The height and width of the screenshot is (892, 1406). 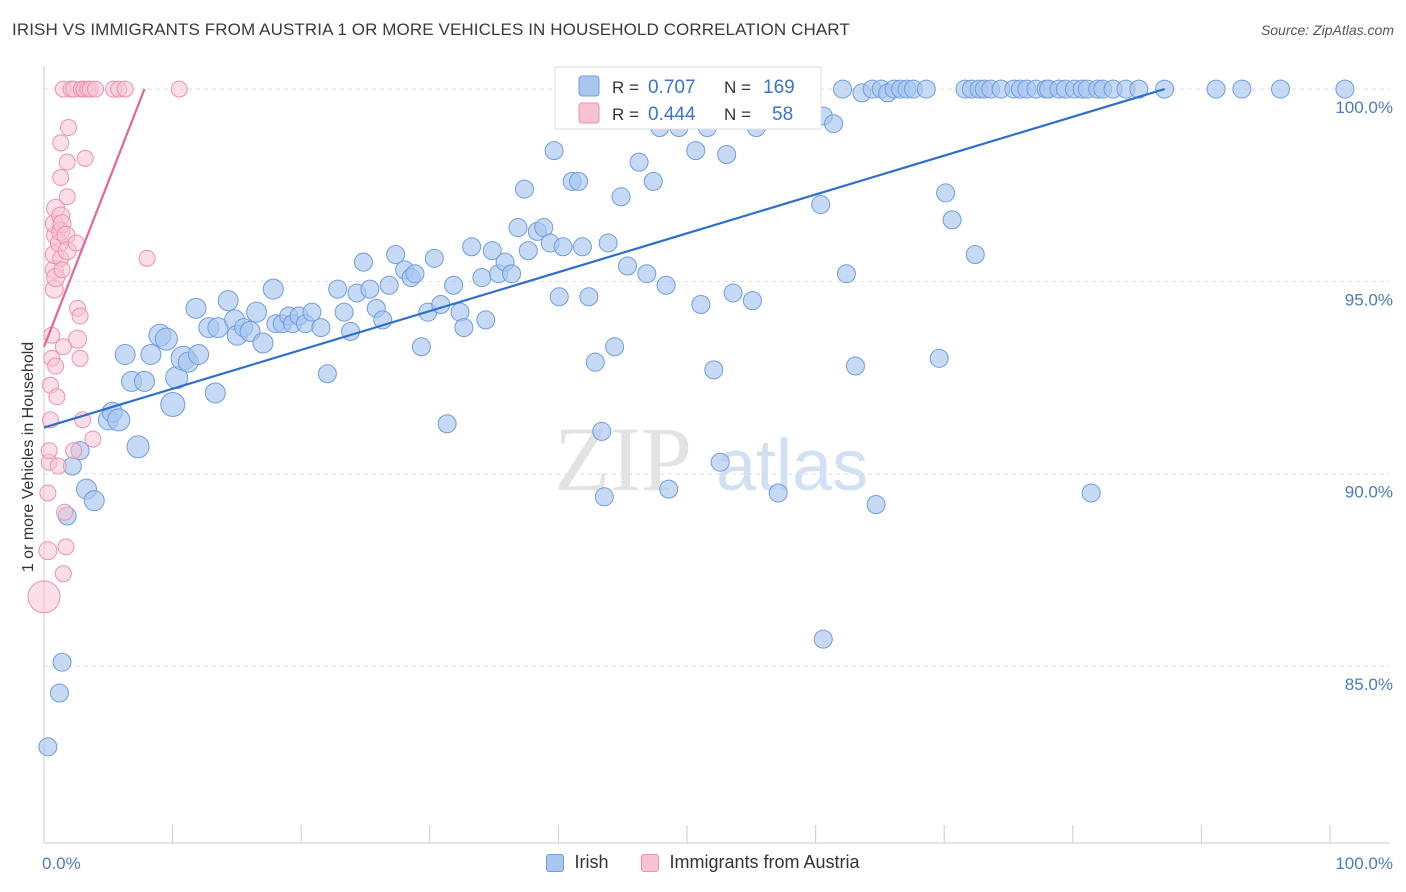 What do you see at coordinates (625, 87) in the screenshot?
I see `legend-r-label-blue: R =` at bounding box center [625, 87].